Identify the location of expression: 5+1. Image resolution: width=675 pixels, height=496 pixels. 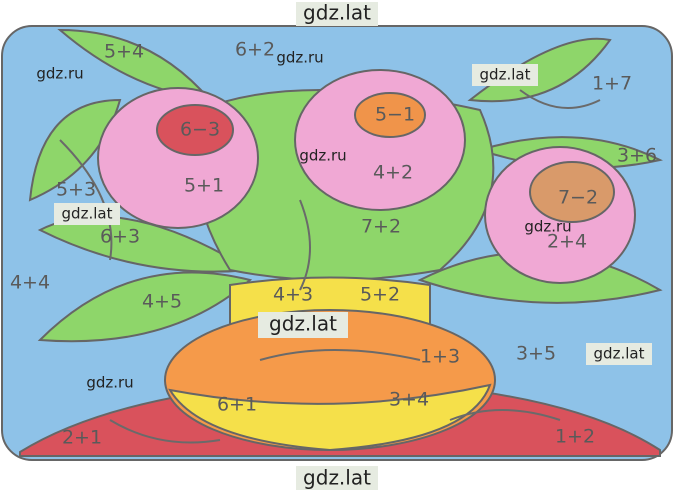
(204, 186).